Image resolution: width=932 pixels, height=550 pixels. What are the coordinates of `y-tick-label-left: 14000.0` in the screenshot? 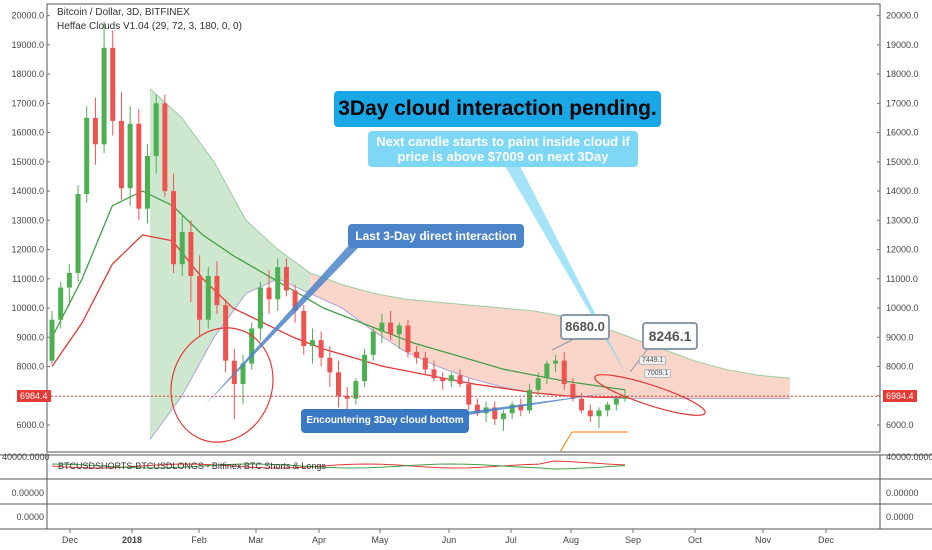 It's located at (27, 191).